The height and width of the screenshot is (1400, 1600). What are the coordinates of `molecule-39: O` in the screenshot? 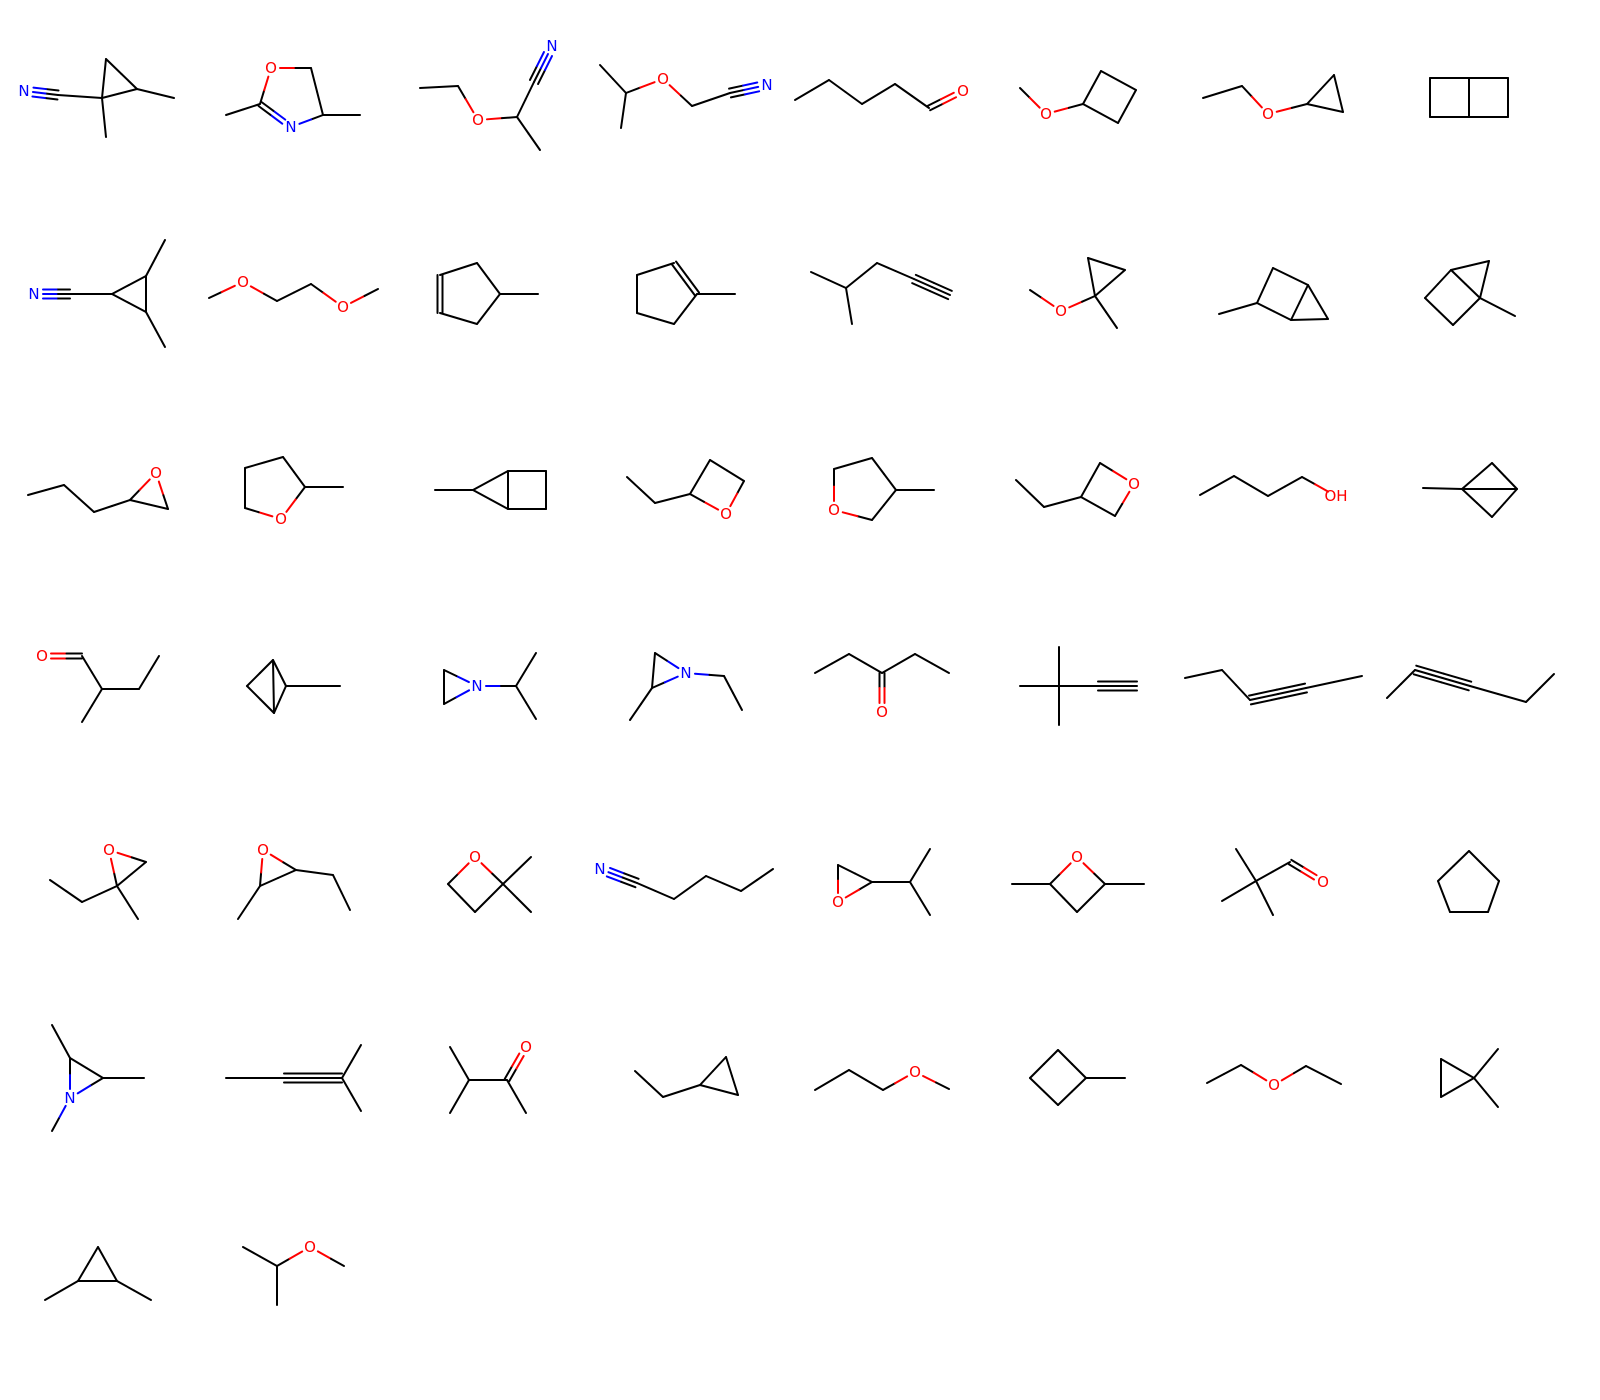 It's located at (1275, 882).